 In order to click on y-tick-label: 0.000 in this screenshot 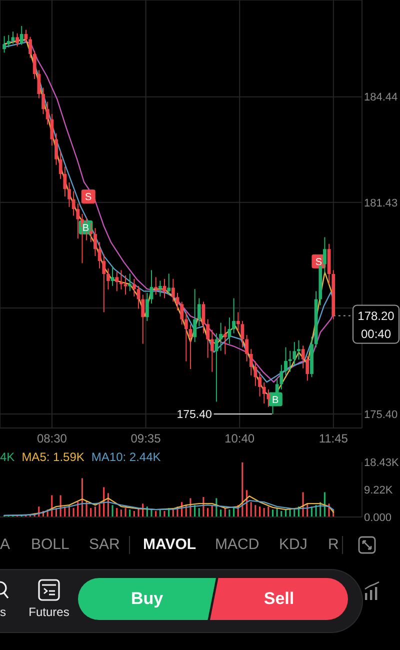, I will do `click(378, 518)`.